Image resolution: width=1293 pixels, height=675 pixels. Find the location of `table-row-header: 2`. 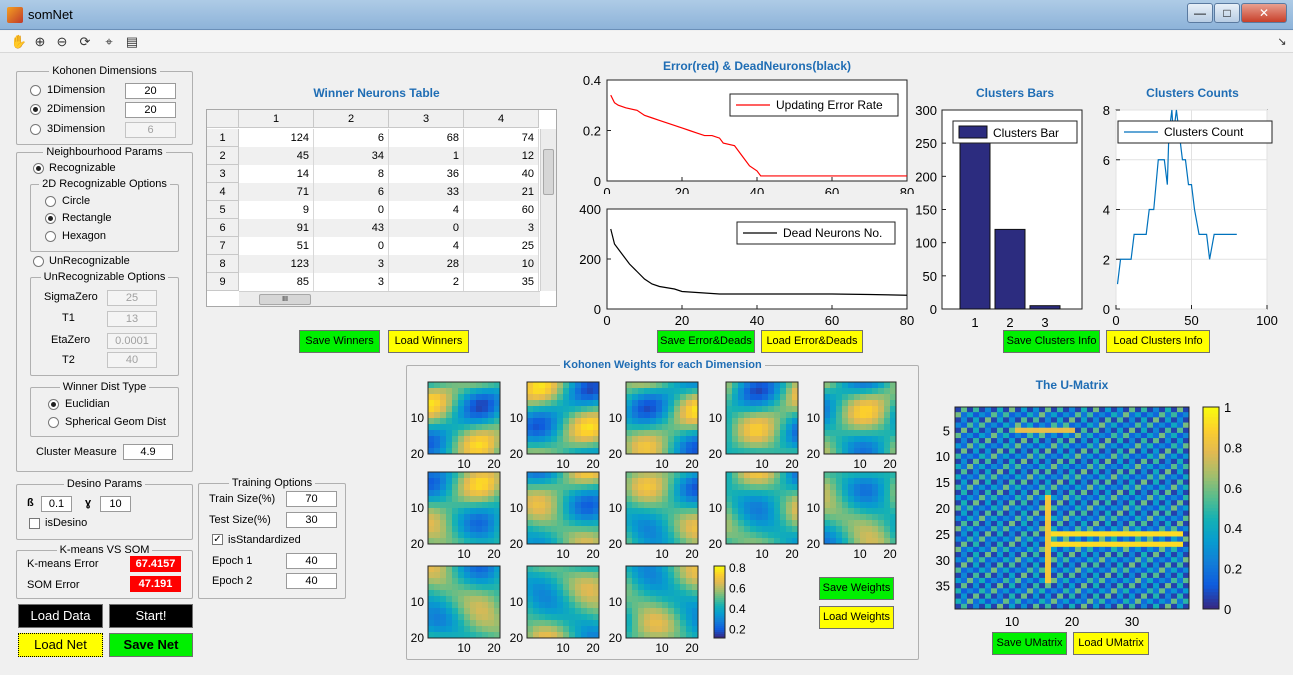

table-row-header: 2 is located at coordinates (223, 156).